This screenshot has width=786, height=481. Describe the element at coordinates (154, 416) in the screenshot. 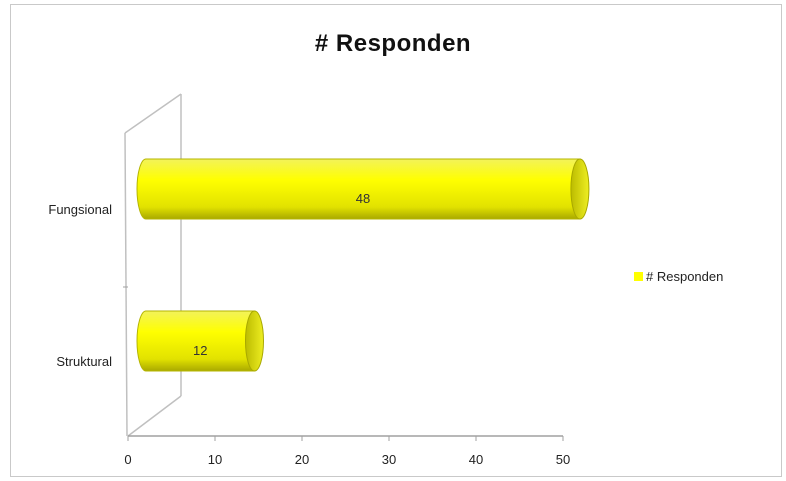

I see `floor-edge` at that location.